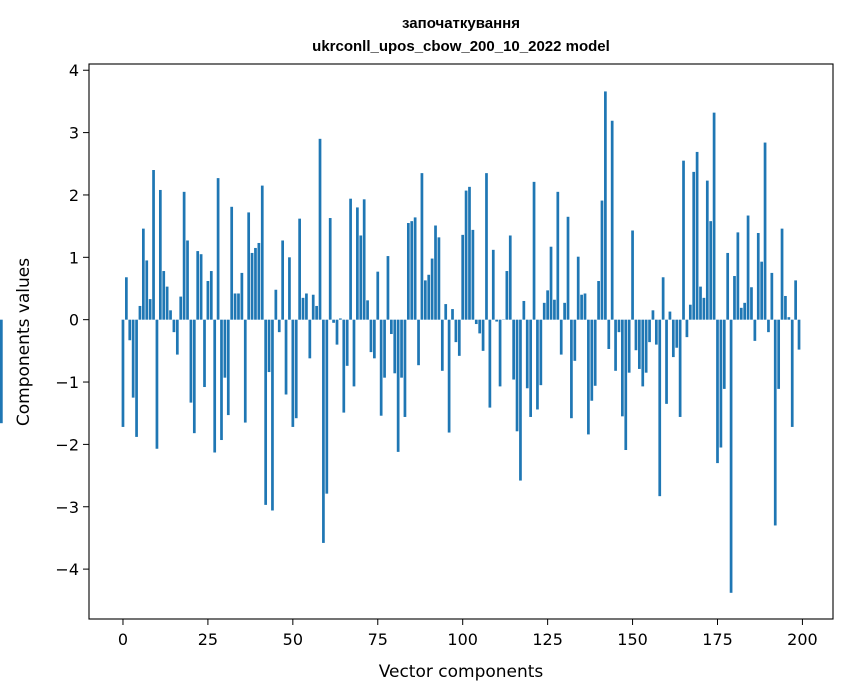 This screenshot has height=696, width=847. What do you see at coordinates (67, 569) in the screenshot?
I see `y-tick-label: −4` at bounding box center [67, 569].